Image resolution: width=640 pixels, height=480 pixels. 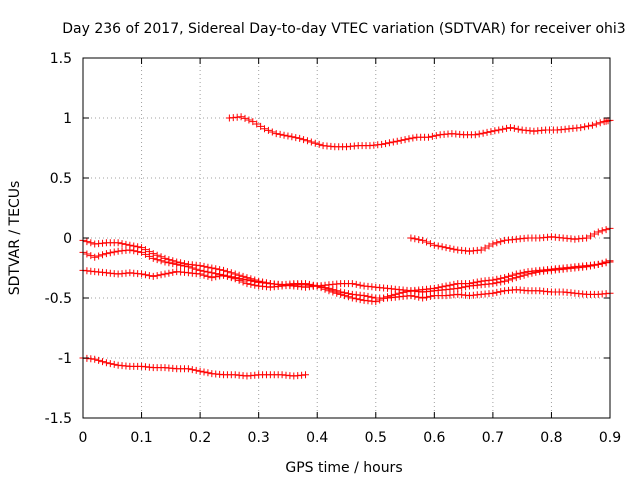 I want to click on x-tick-label: 0.7, so click(x=493, y=438).